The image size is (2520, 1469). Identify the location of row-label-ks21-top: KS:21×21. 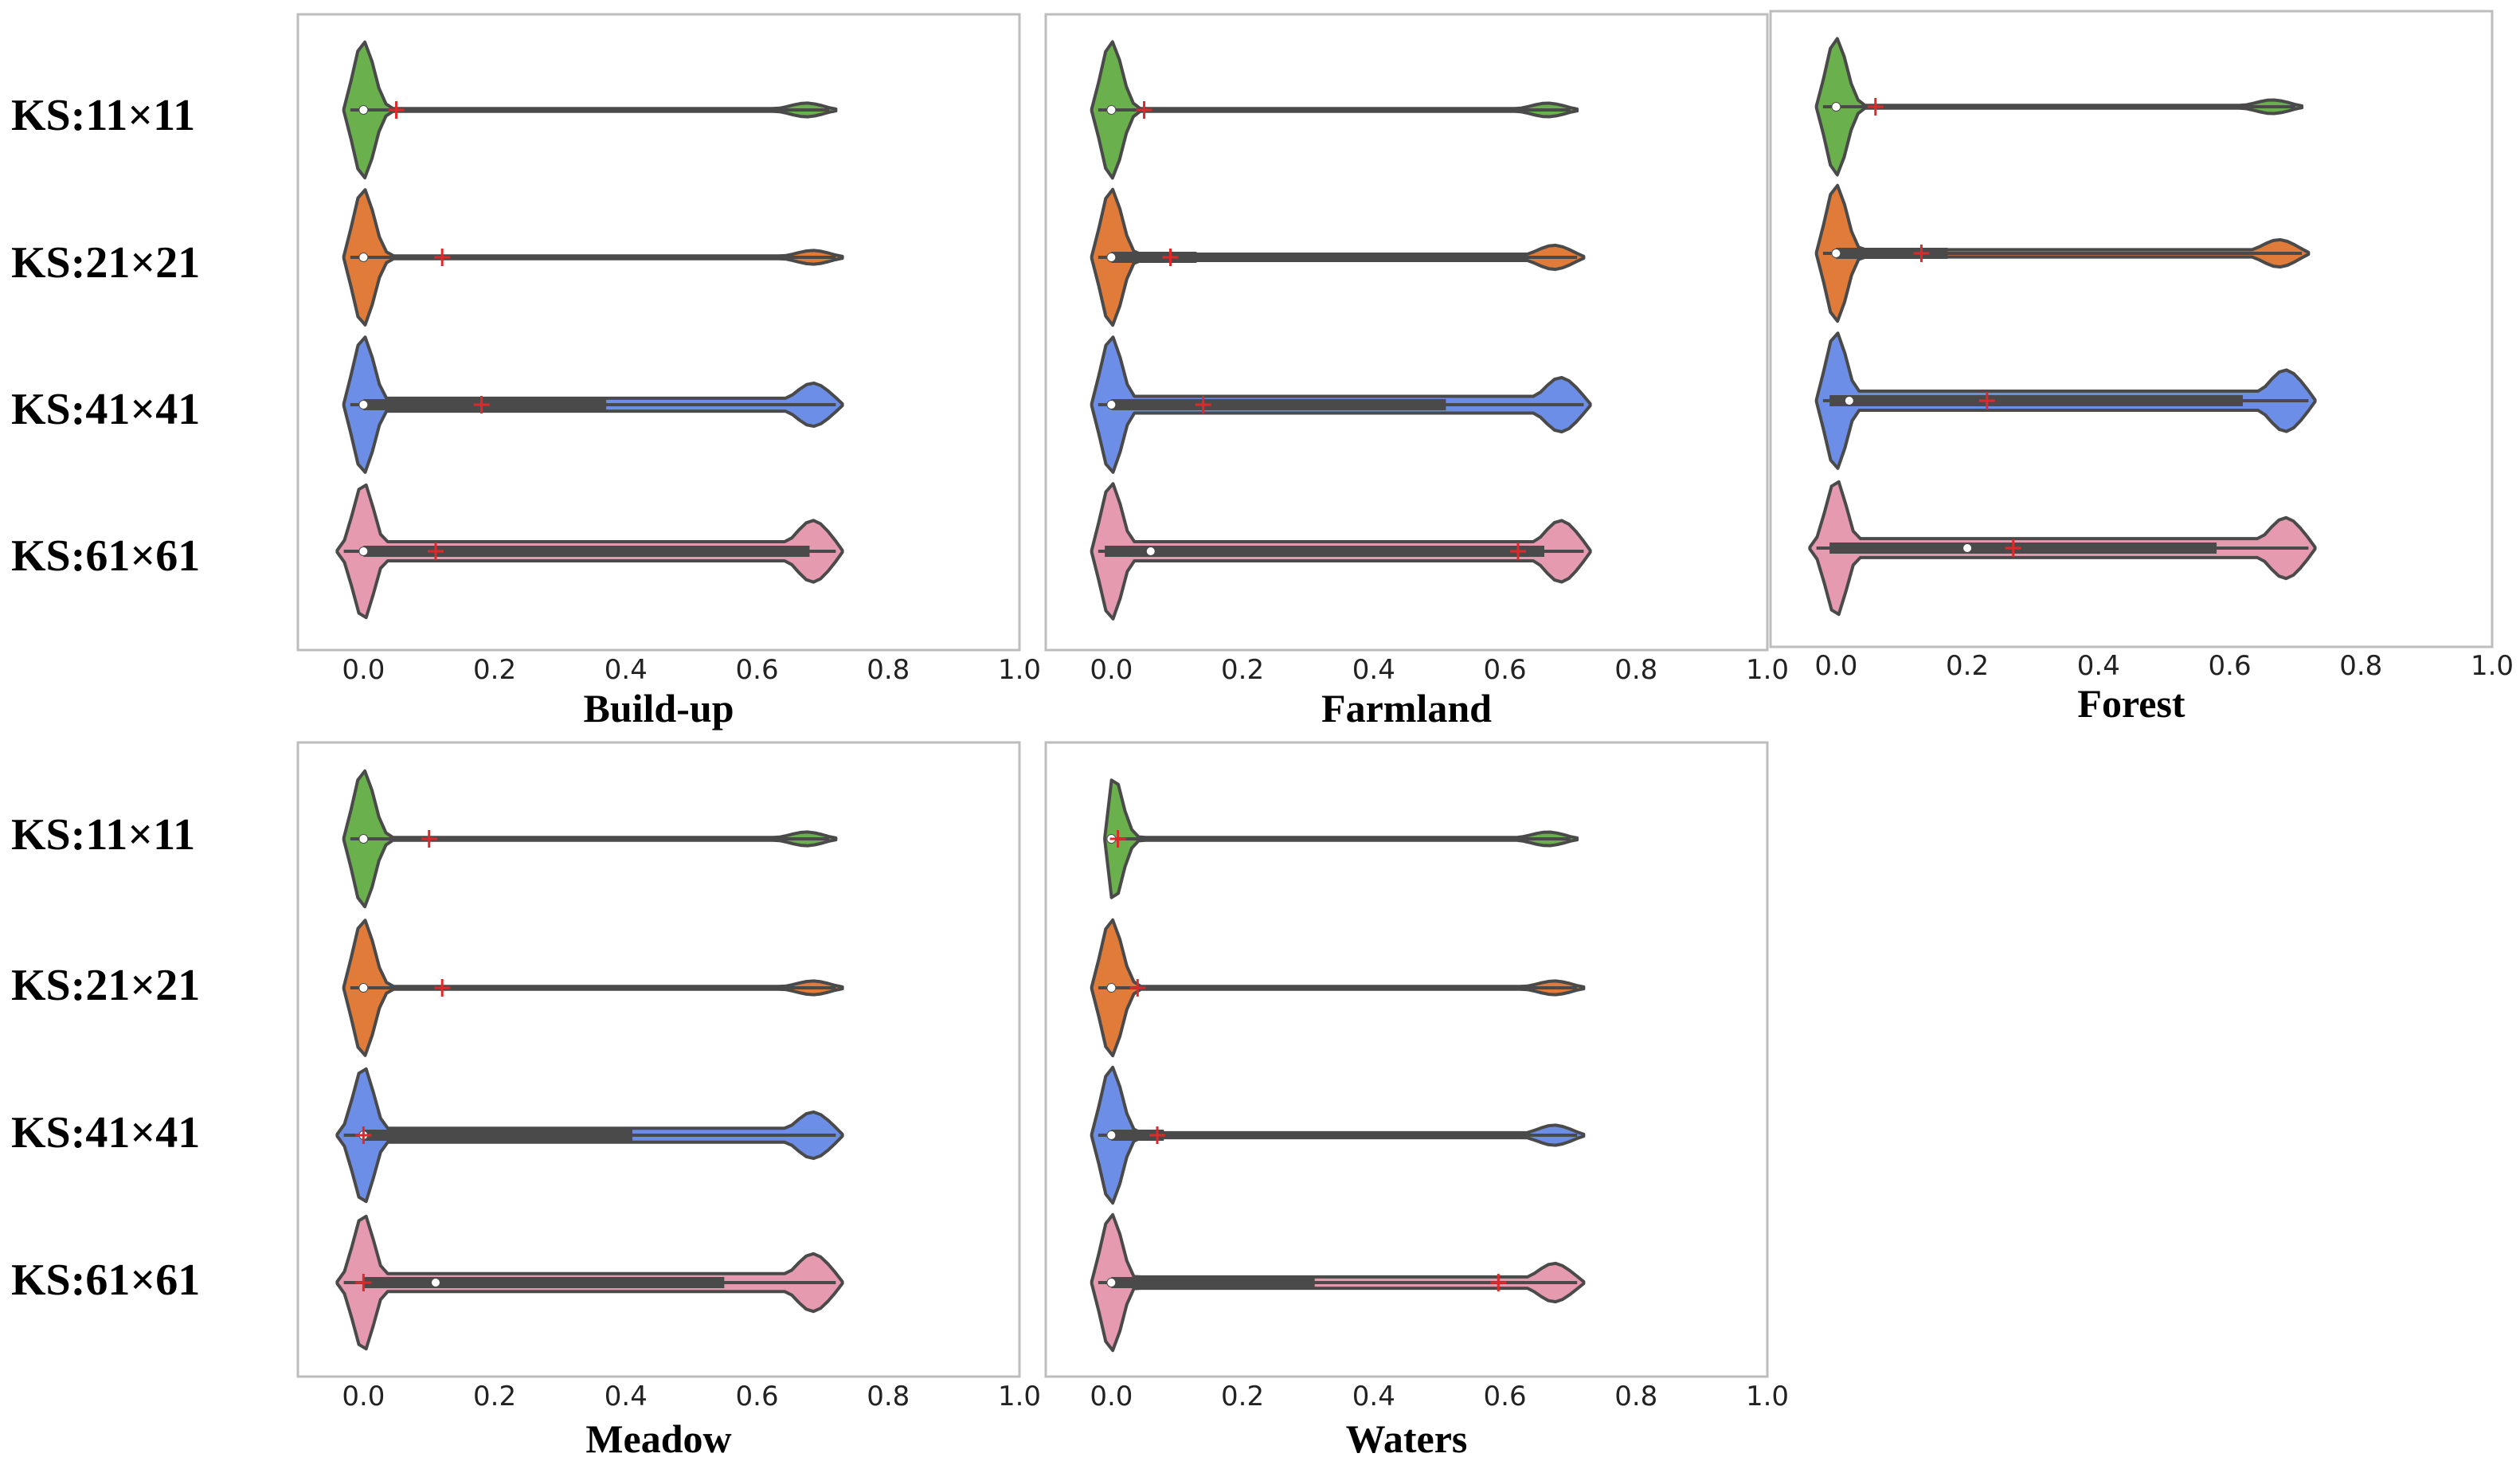
(105, 263).